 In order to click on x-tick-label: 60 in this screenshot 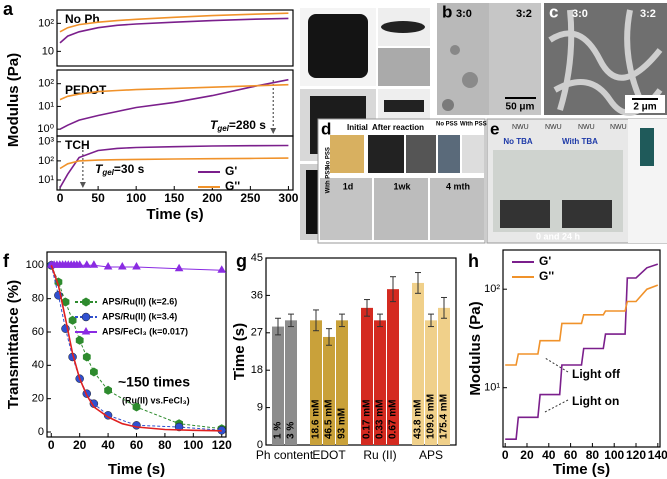, I will do `click(571, 455)`.